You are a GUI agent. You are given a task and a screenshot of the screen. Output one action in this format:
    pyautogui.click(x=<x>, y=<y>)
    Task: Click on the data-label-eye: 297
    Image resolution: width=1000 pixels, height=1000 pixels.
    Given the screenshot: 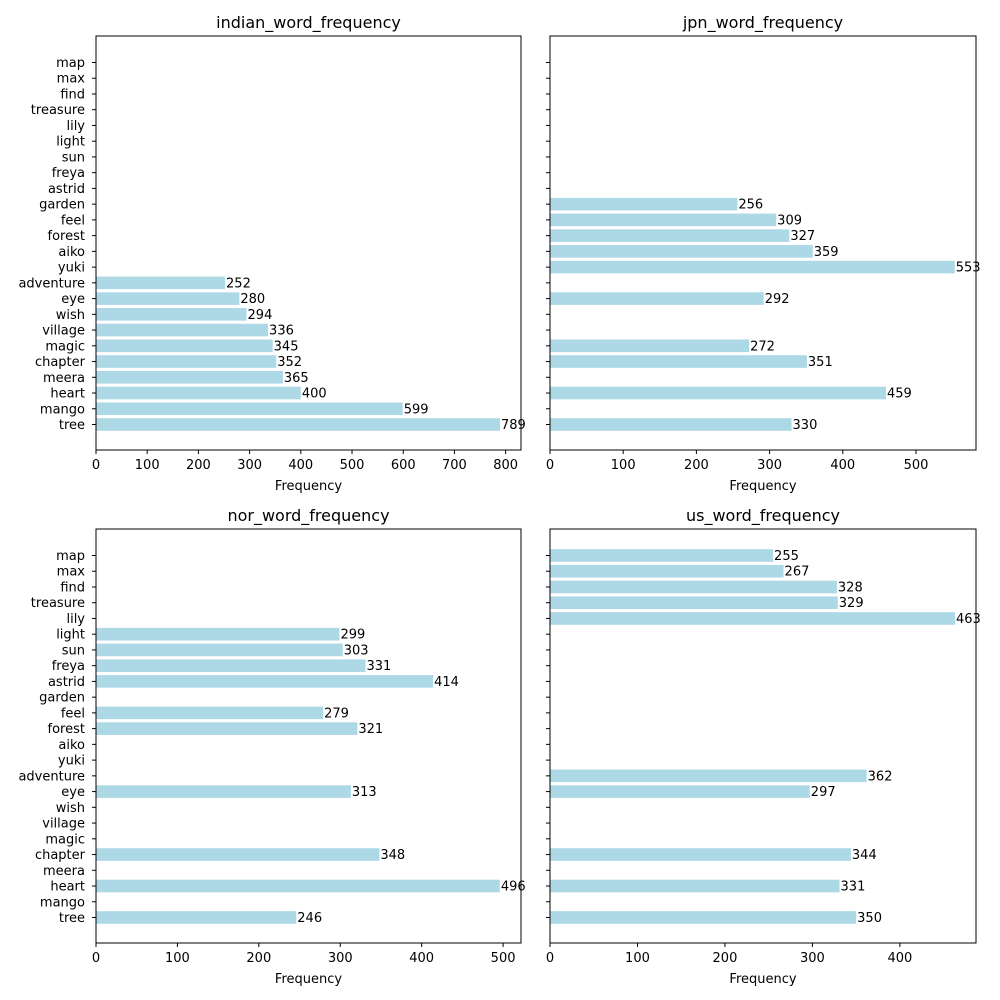 What is the action you would take?
    pyautogui.click(x=823, y=792)
    